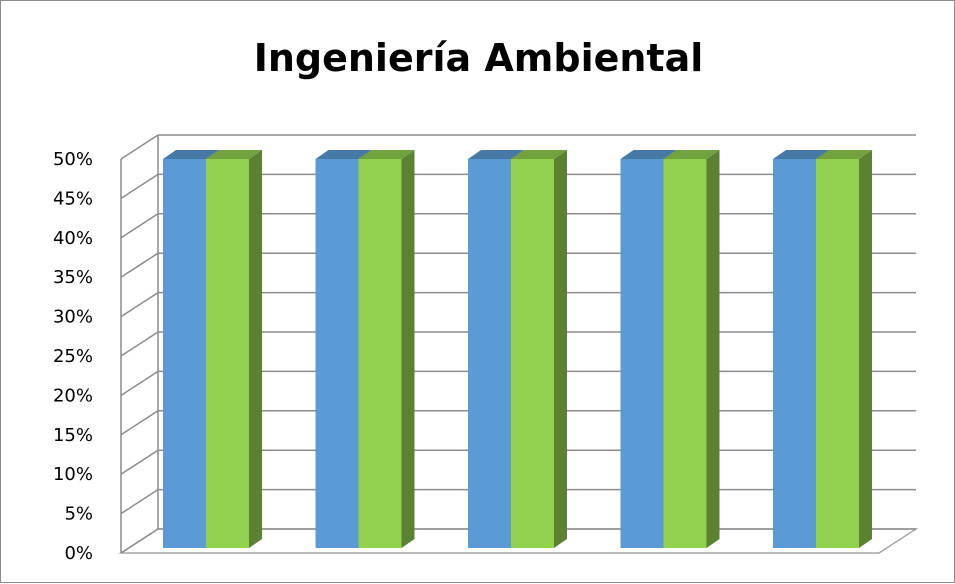 Image resolution: width=955 pixels, height=584 pixels. I want to click on y-tick-label: 30%, so click(73, 317).